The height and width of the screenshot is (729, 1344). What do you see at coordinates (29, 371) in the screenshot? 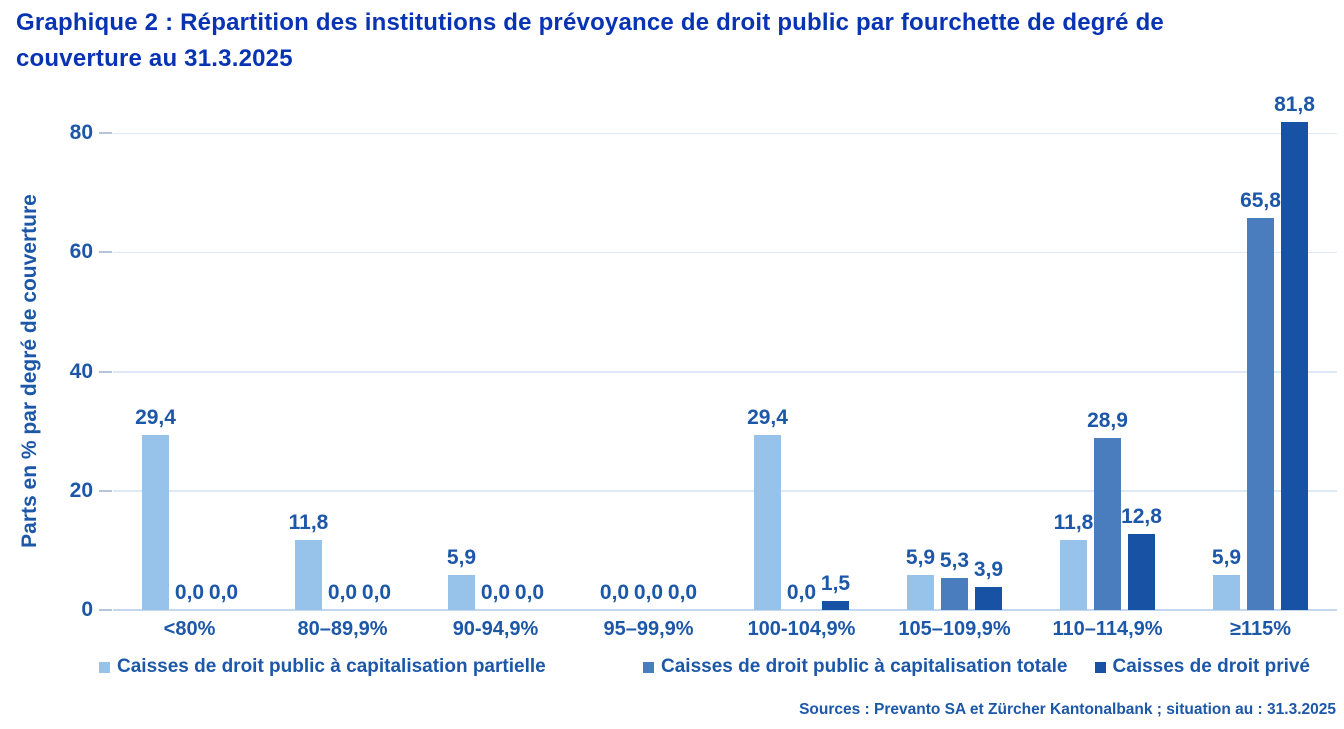
I see `y-axis-title: Parts en % par degré de couverture` at bounding box center [29, 371].